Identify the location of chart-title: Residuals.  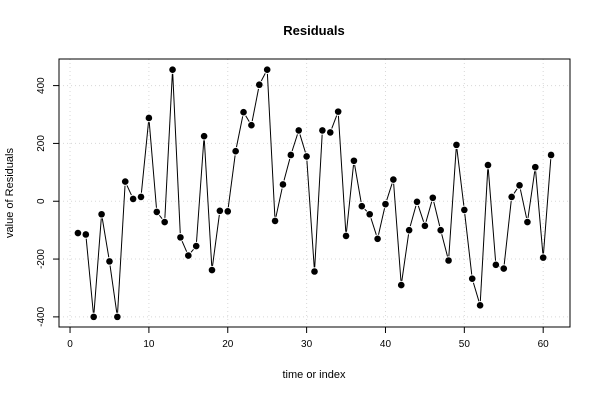
(313, 30).